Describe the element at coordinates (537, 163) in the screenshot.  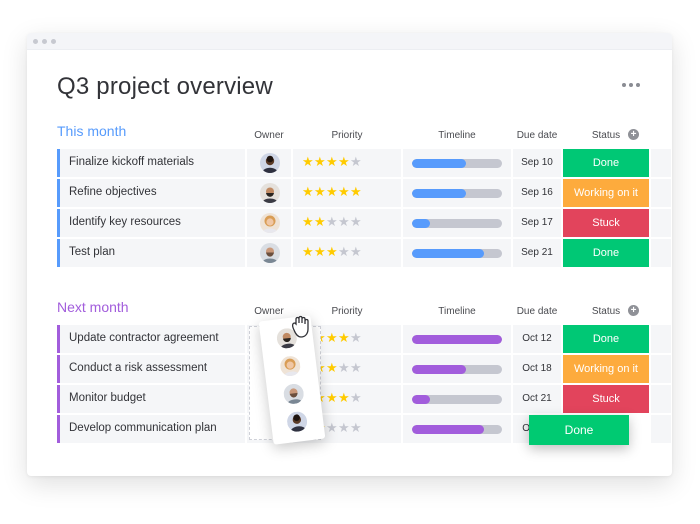
I see `due-date-cell: Sep 10` at that location.